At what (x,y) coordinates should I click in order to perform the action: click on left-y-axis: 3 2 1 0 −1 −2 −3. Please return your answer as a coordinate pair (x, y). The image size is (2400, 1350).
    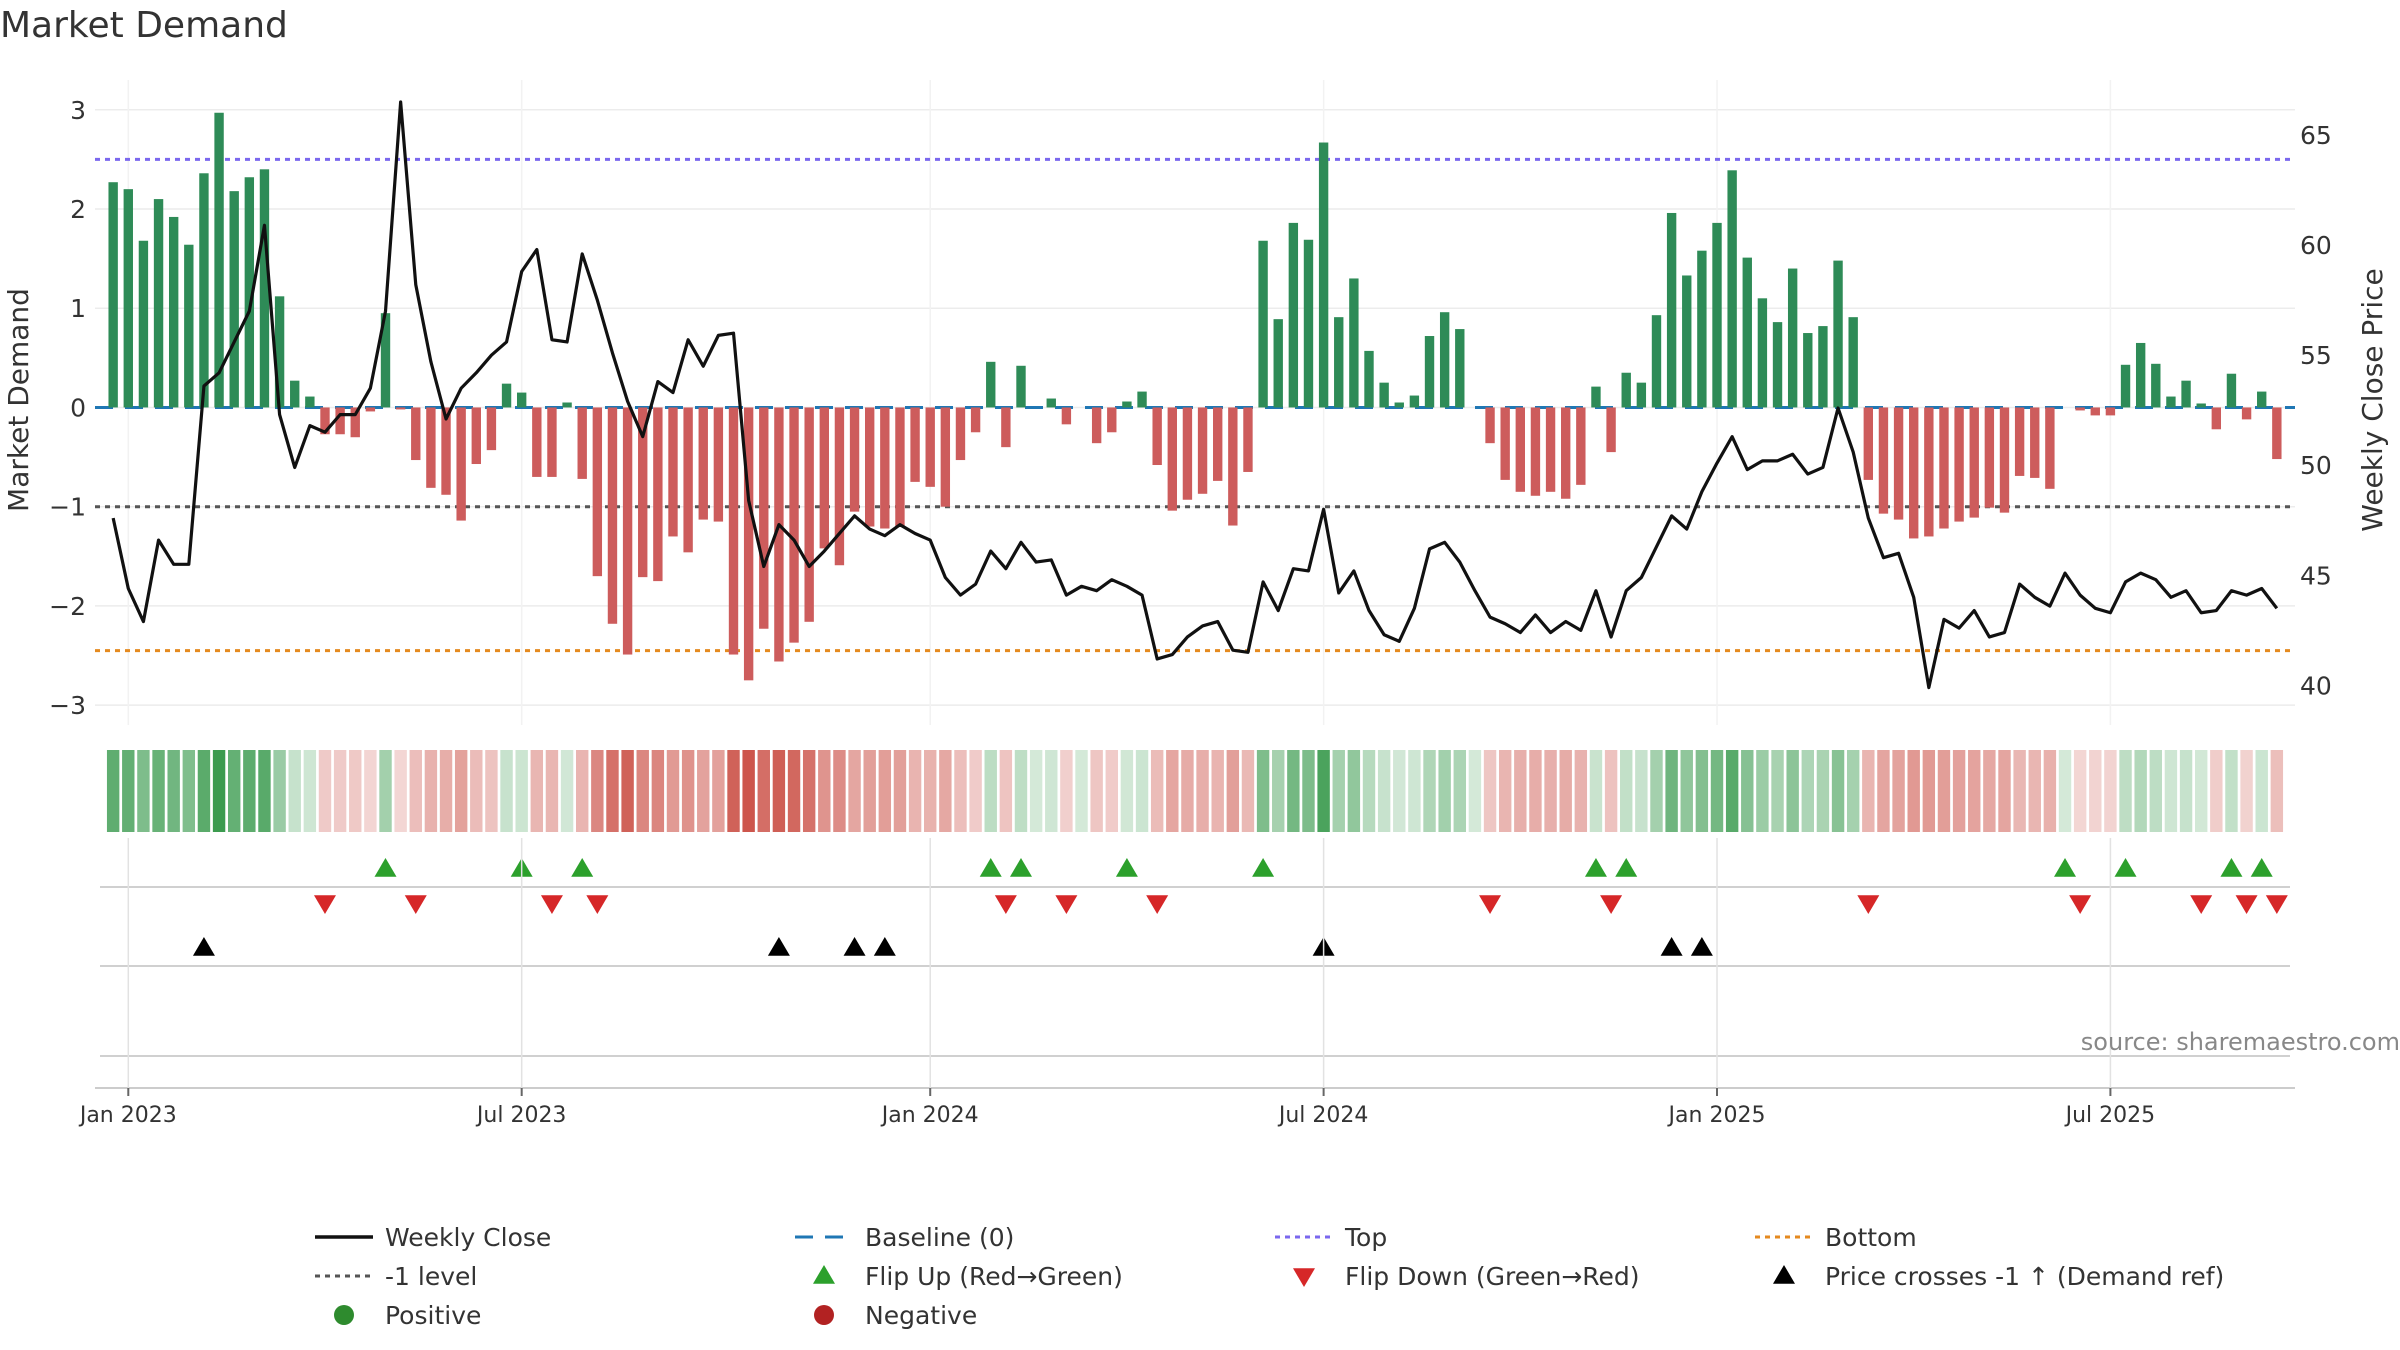
    Looking at the image, I should click on (67, 408).